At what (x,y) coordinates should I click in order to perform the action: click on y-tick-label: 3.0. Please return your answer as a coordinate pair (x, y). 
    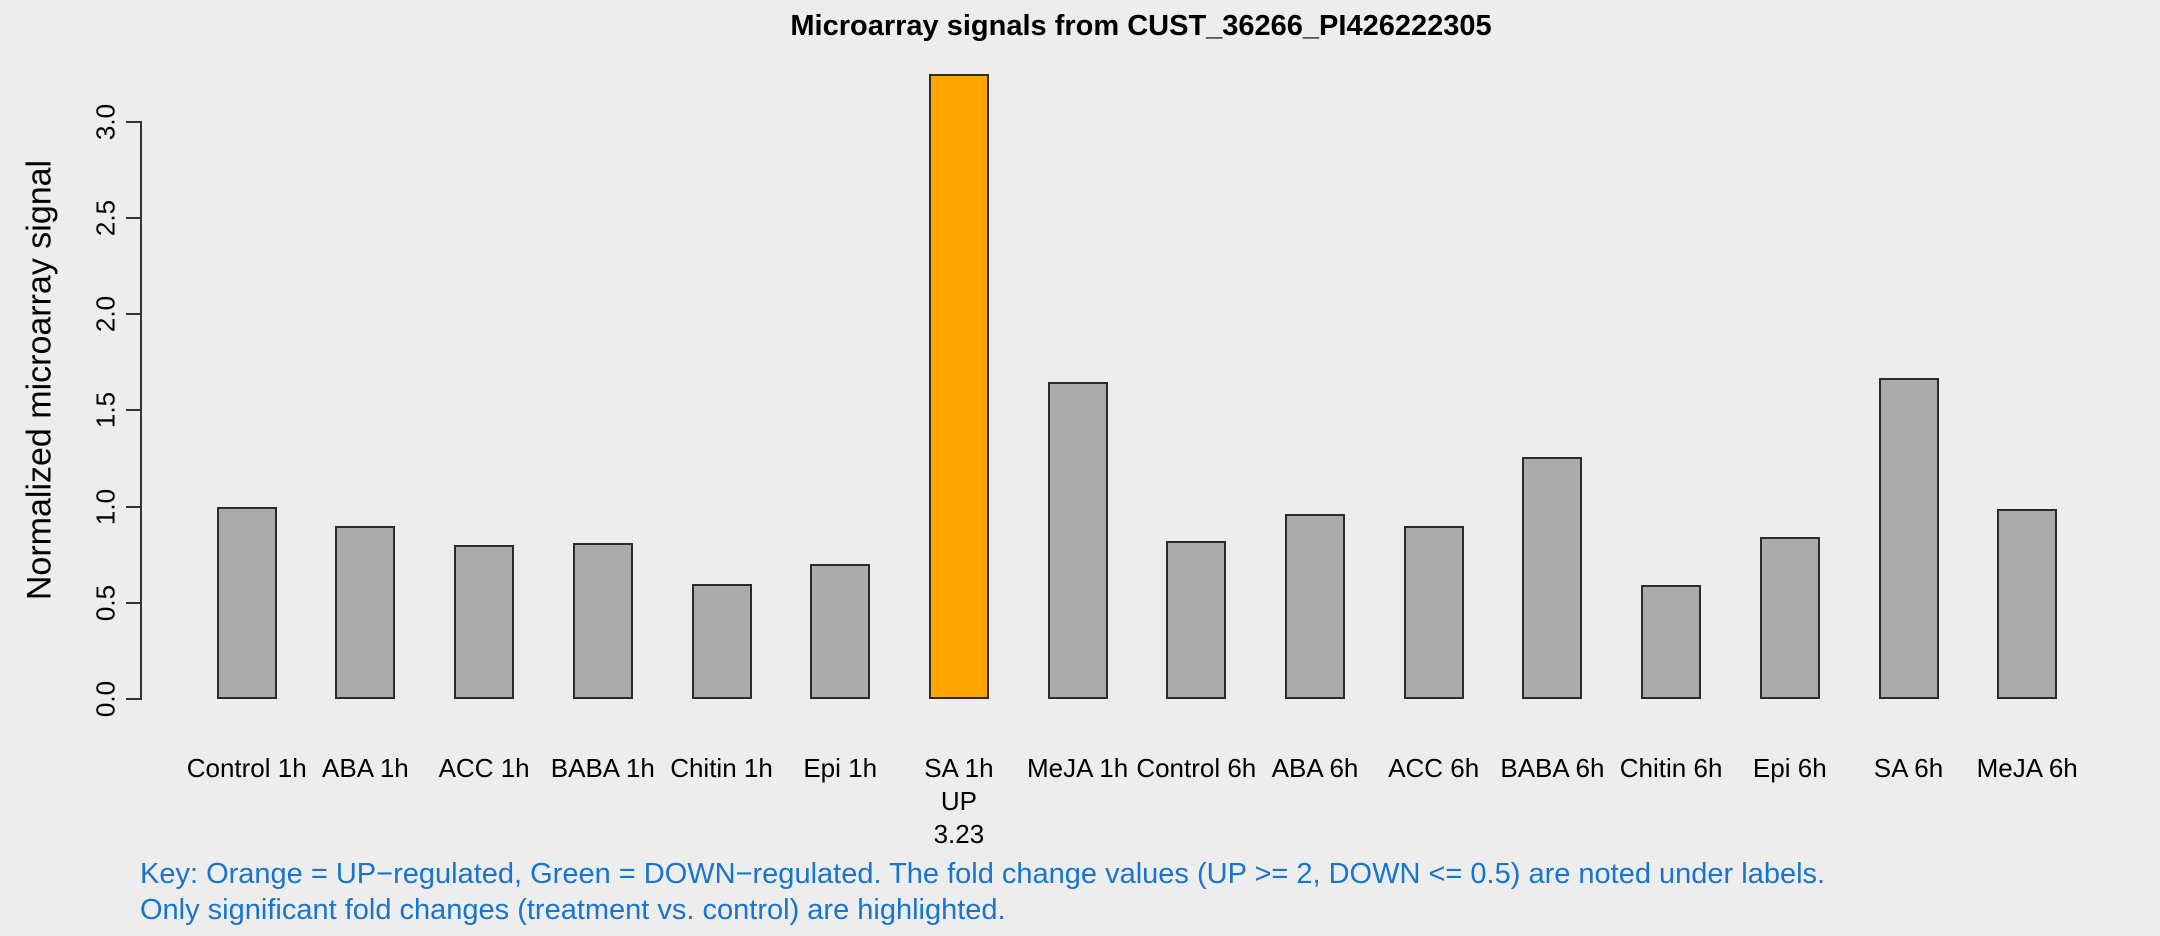
    Looking at the image, I should click on (105, 121).